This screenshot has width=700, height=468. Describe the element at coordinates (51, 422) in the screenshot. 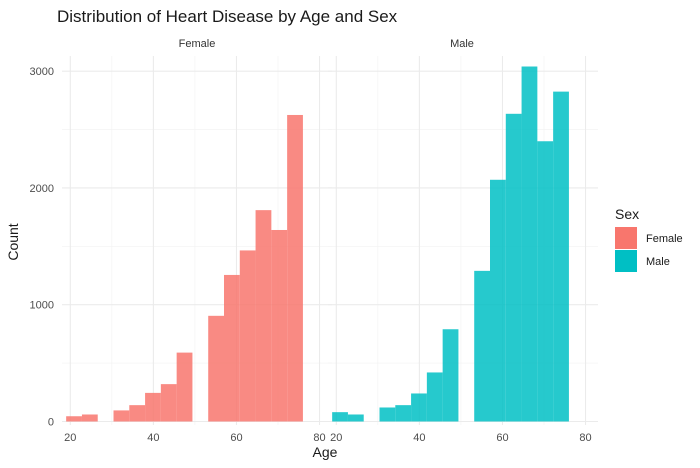

I see `y-tick-label: 0` at that location.